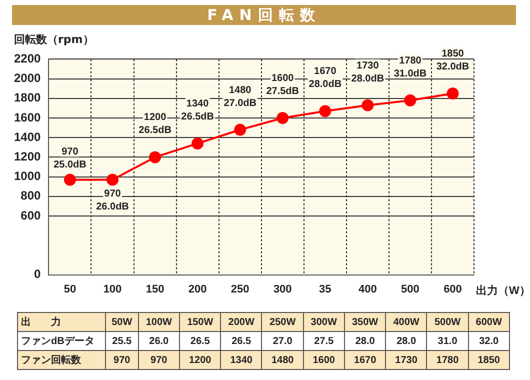  I want to click on text: 27.0, so click(283, 341).